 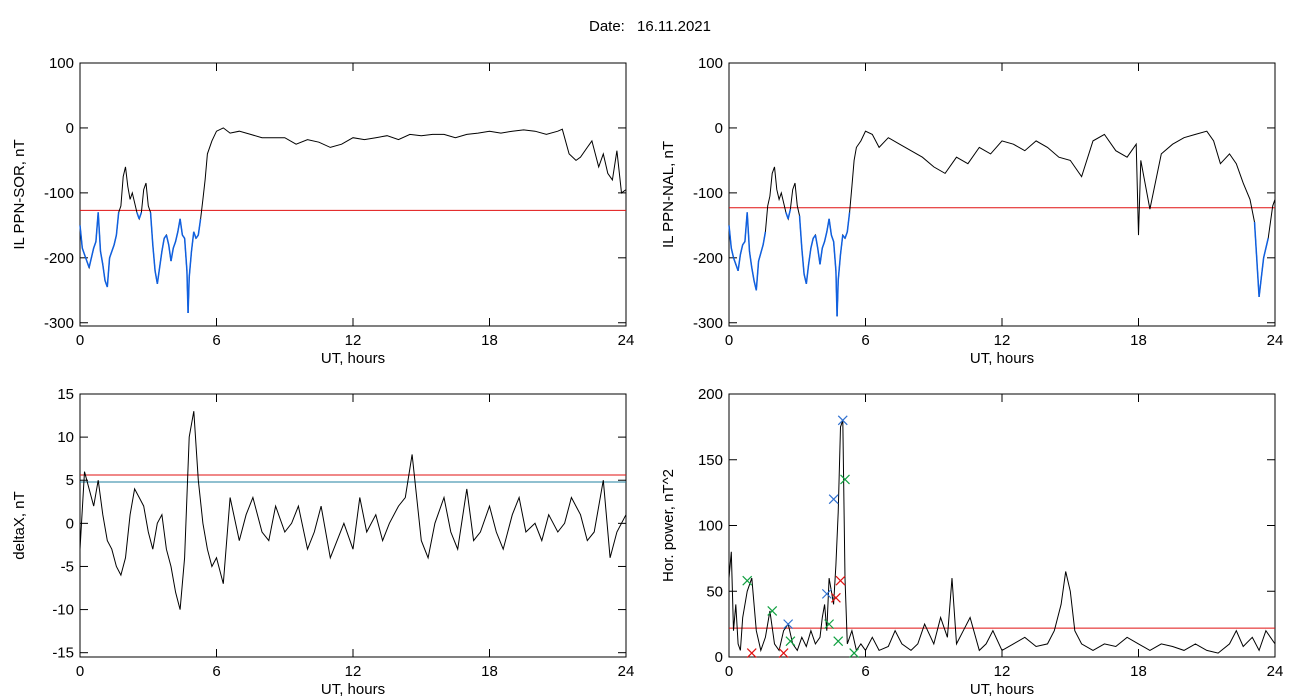 I want to click on y-axis-label: Hor. power, nT^2, so click(x=668, y=525).